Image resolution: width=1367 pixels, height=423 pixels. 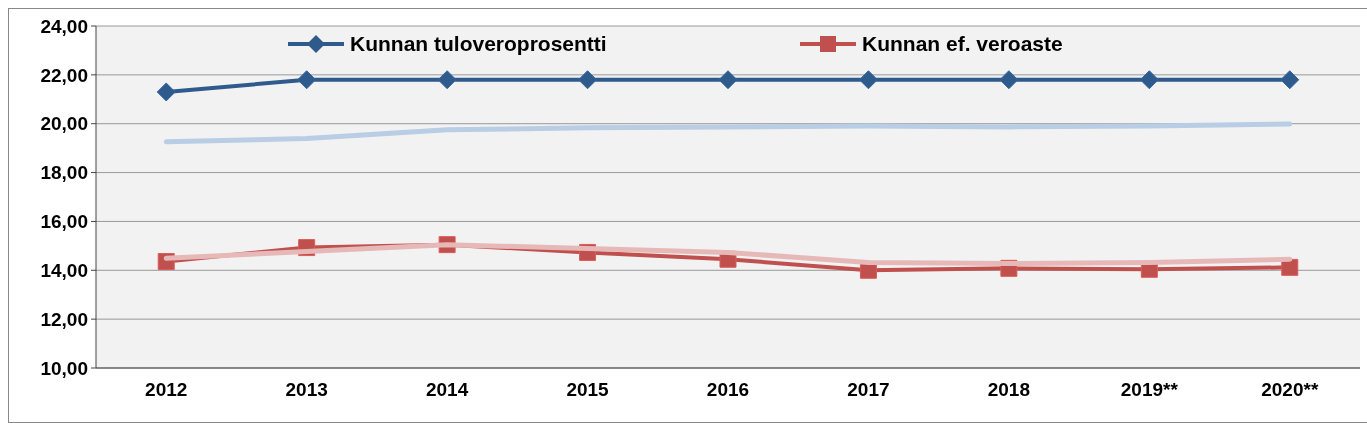 I want to click on y-tick-label: 20,00, so click(x=64, y=124).